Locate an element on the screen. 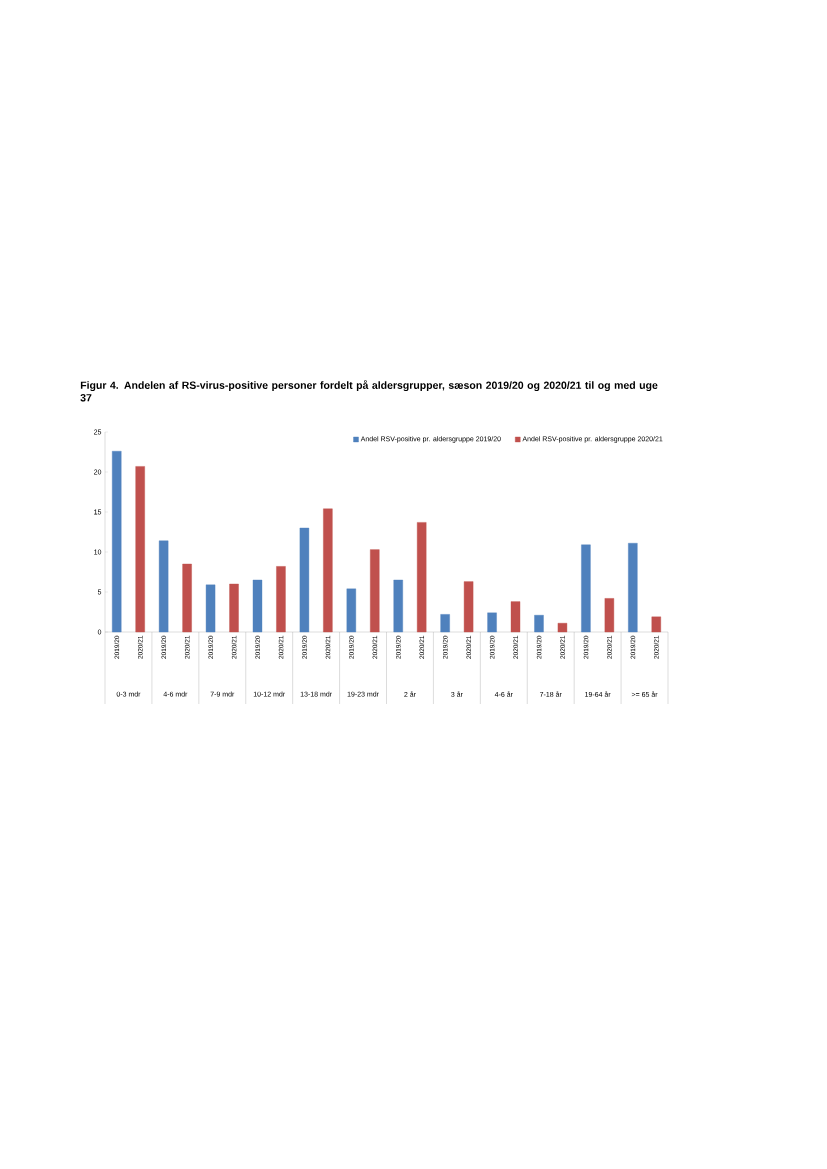 The image size is (827, 1169). chart-title: Figur 4. Andelen af RS-virus-positive personer fordelt på aldersgrupper, sæson 2019/20 og 2020/21 til og med uge 37 is located at coordinates (369, 391).